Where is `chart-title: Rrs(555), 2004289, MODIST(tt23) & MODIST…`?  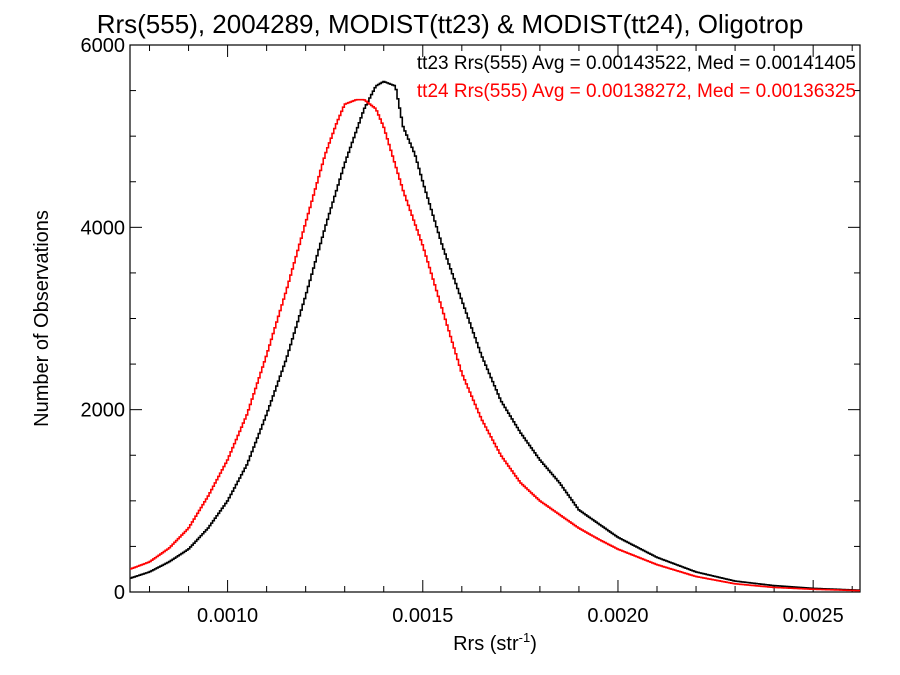
chart-title: Rrs(555), 2004289, MODIST(tt23) & MODIST… is located at coordinates (450, 24).